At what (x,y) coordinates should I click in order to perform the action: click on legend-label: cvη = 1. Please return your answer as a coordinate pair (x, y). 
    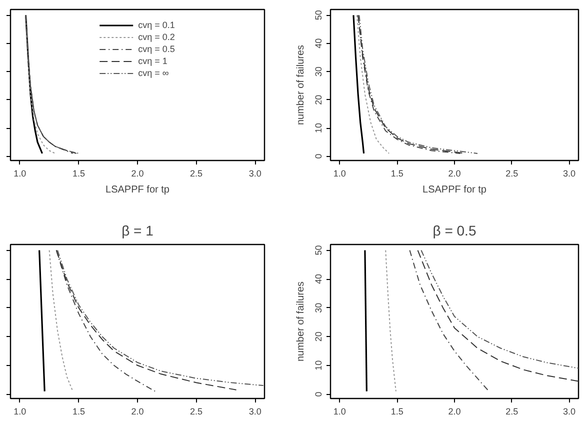
    Looking at the image, I should click on (153, 61).